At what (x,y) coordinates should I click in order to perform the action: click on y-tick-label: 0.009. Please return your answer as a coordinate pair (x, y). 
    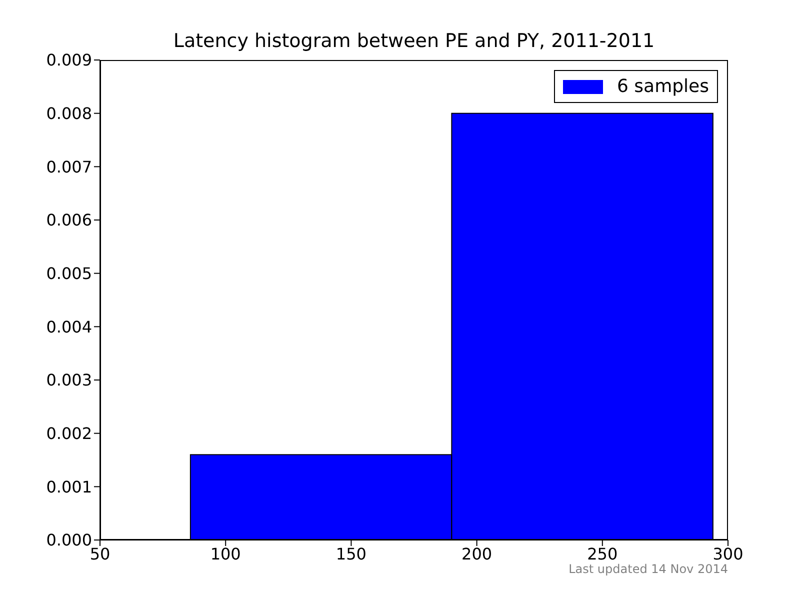
    Looking at the image, I should click on (69, 60).